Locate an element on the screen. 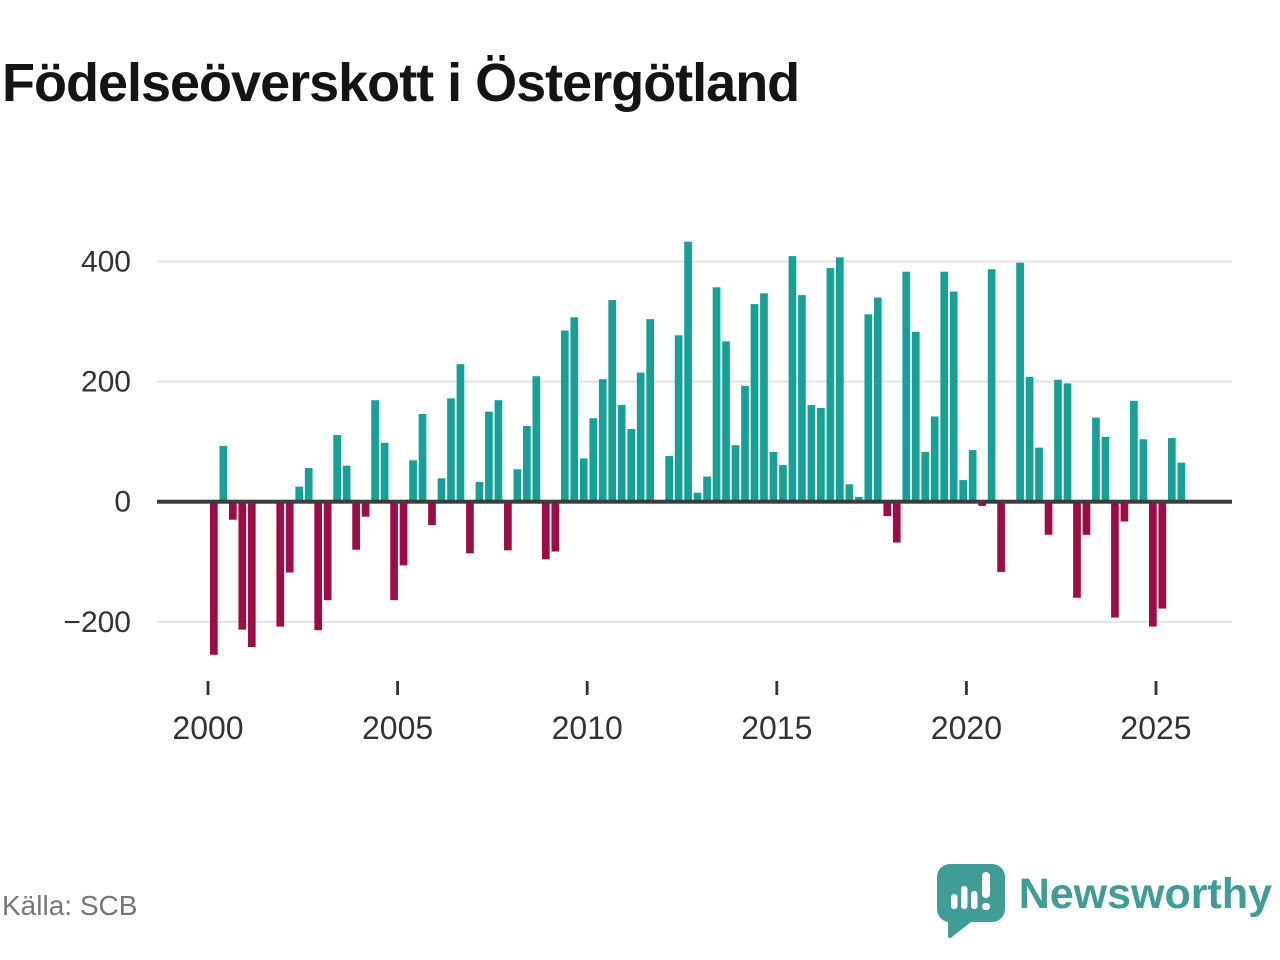 Image resolution: width=1280 pixels, height=960 pixels. bar-2004-Q2 is located at coordinates (375, 451).